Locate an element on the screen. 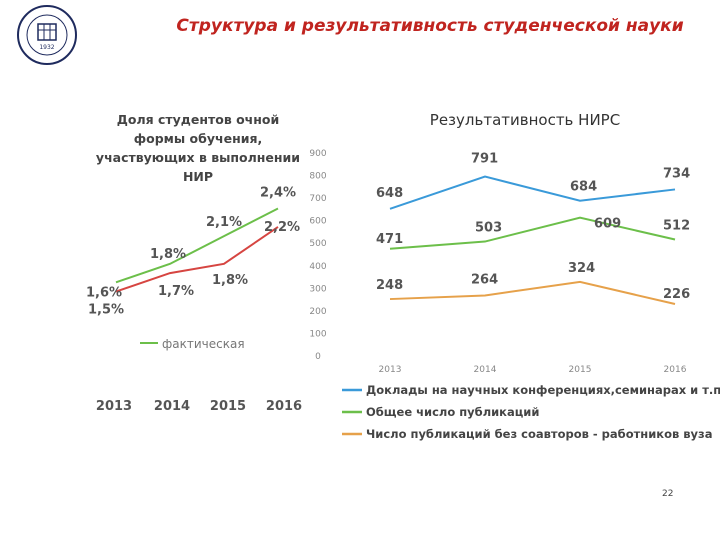 The width and height of the screenshot is (720, 540). right-data-label: 264 is located at coordinates (484, 279).